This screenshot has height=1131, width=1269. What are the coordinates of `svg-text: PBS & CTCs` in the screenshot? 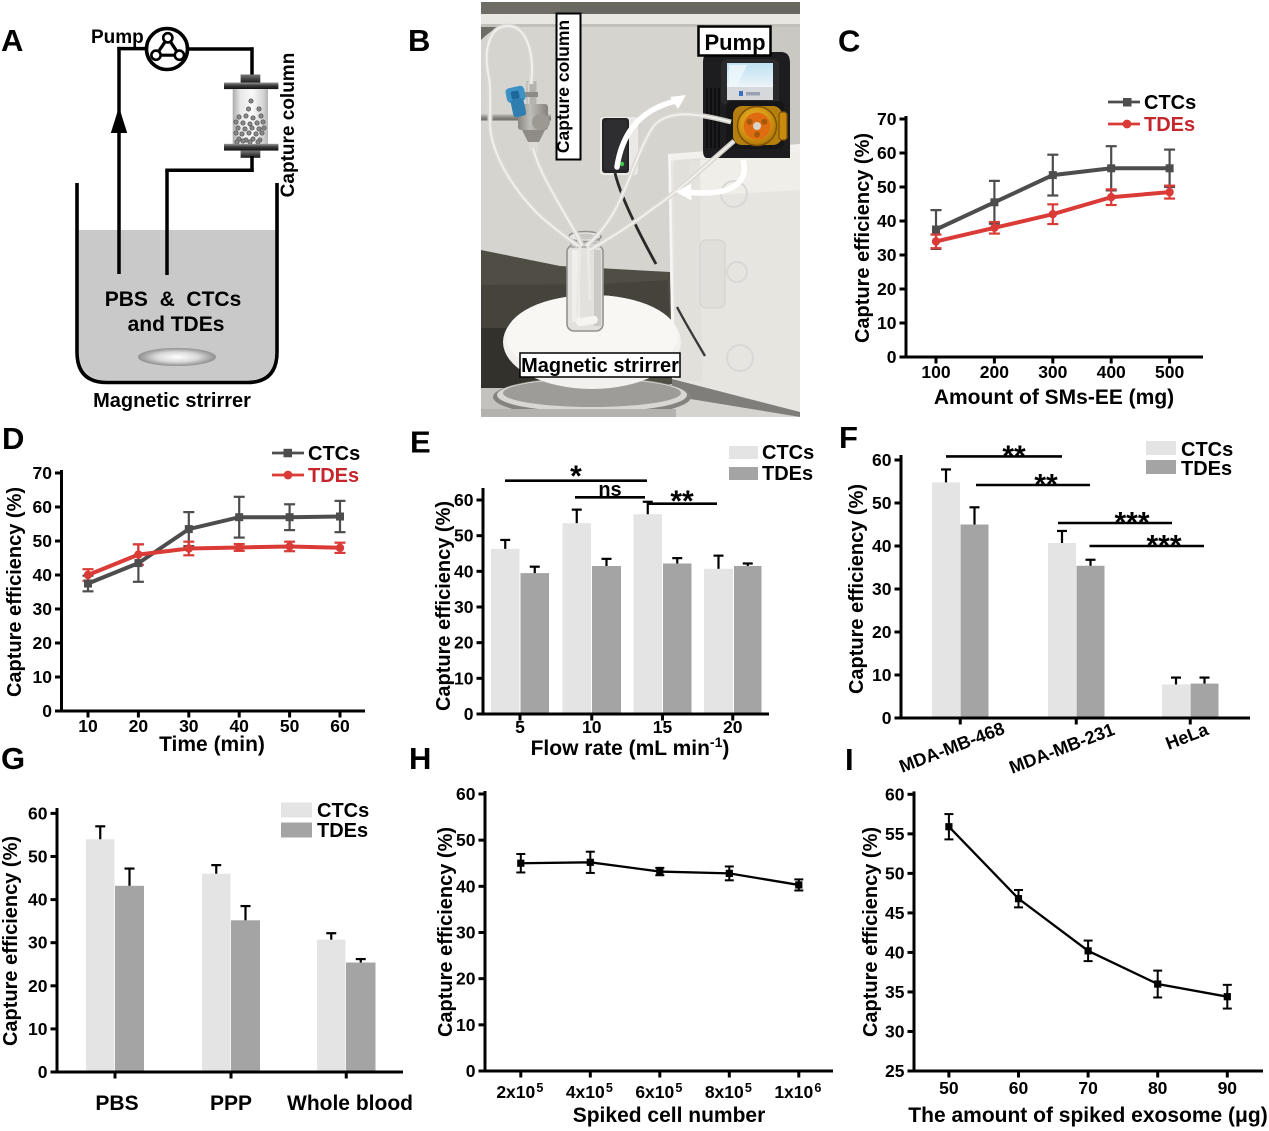 It's located at (173, 299).